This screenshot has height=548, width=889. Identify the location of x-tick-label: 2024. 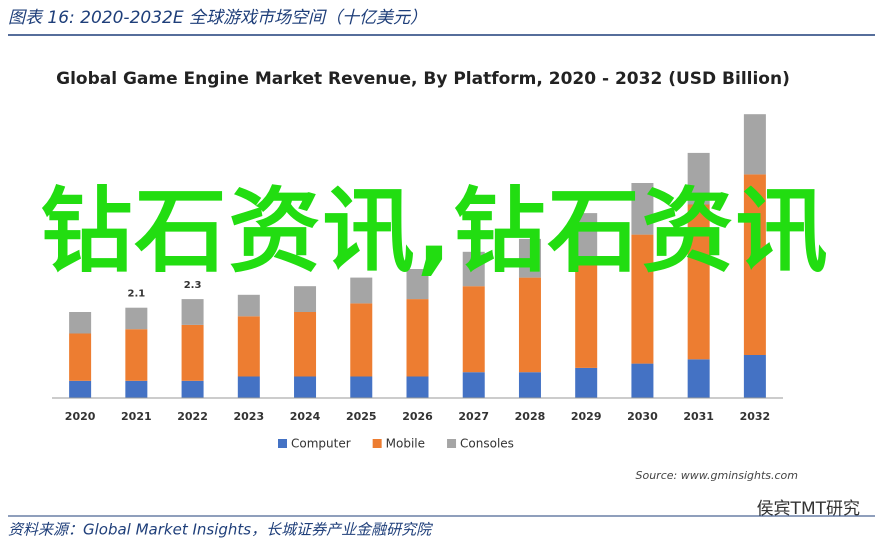
(305, 416).